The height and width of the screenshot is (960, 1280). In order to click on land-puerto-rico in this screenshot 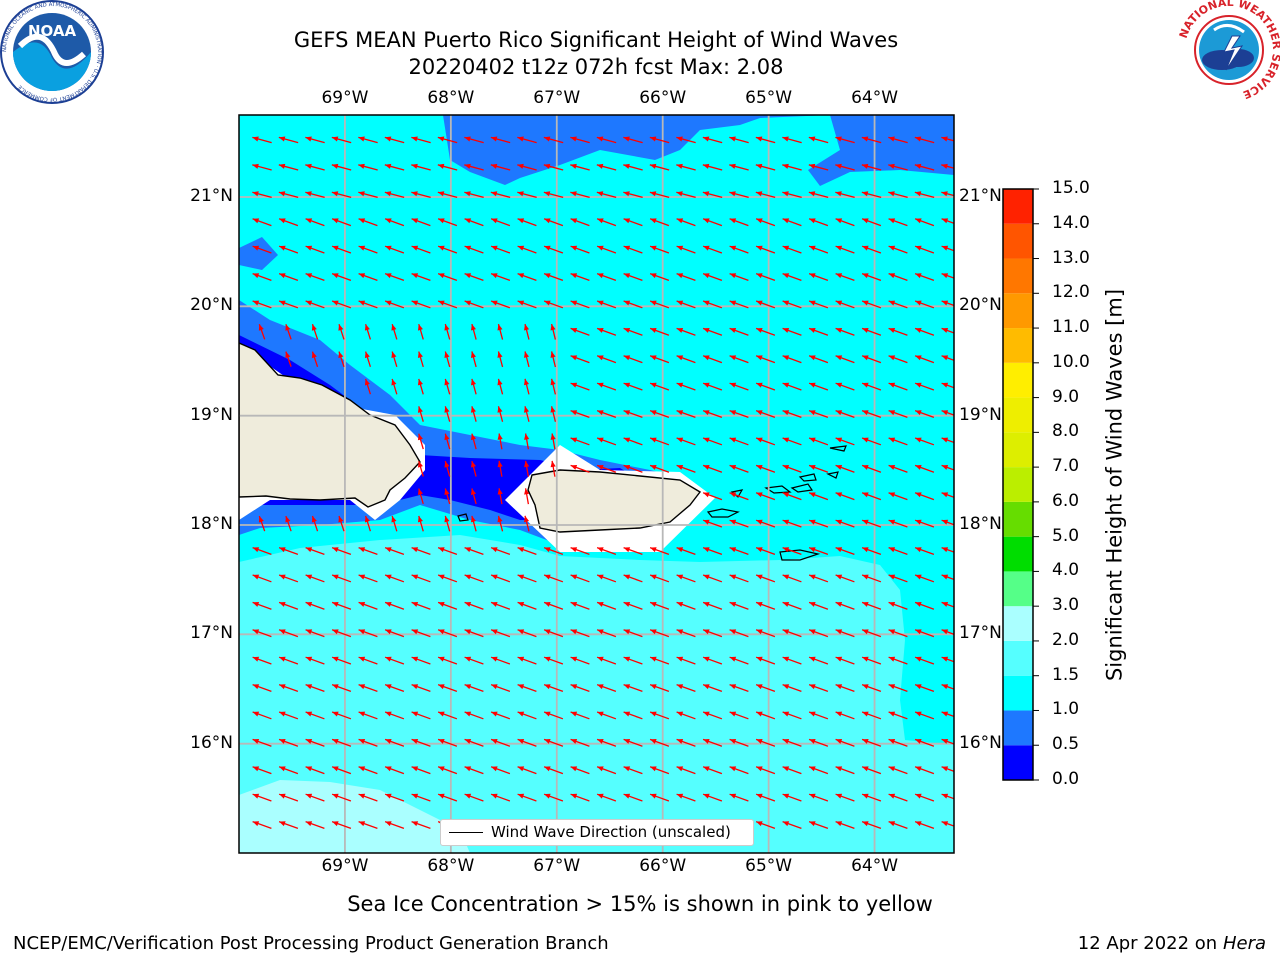, I will do `click(614, 501)`.